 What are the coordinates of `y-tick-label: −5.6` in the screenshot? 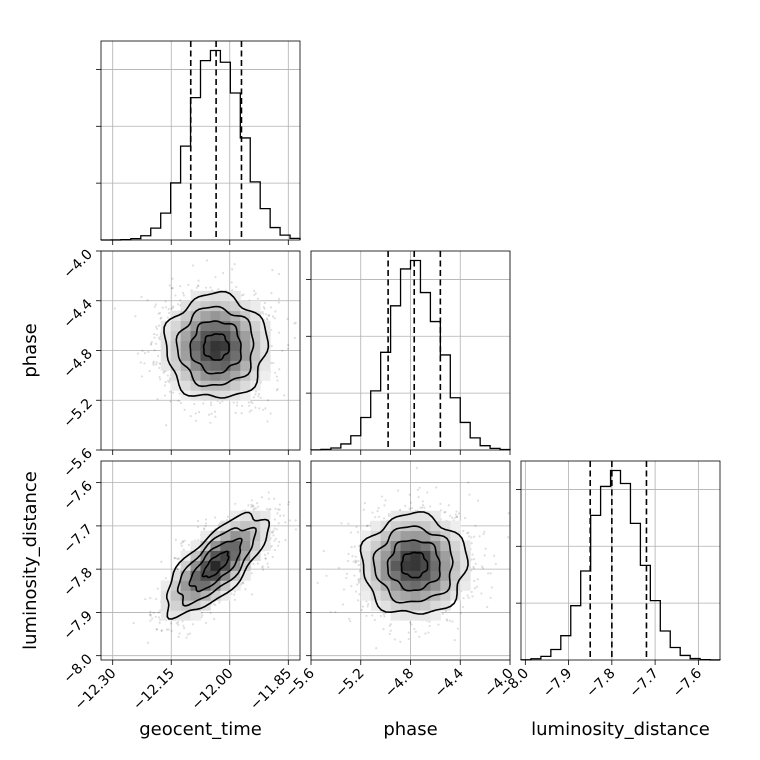 It's located at (77, 462).